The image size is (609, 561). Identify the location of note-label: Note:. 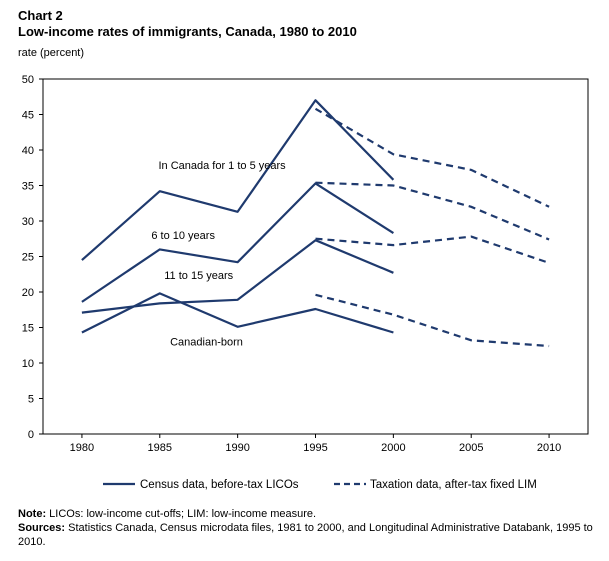
(32, 514).